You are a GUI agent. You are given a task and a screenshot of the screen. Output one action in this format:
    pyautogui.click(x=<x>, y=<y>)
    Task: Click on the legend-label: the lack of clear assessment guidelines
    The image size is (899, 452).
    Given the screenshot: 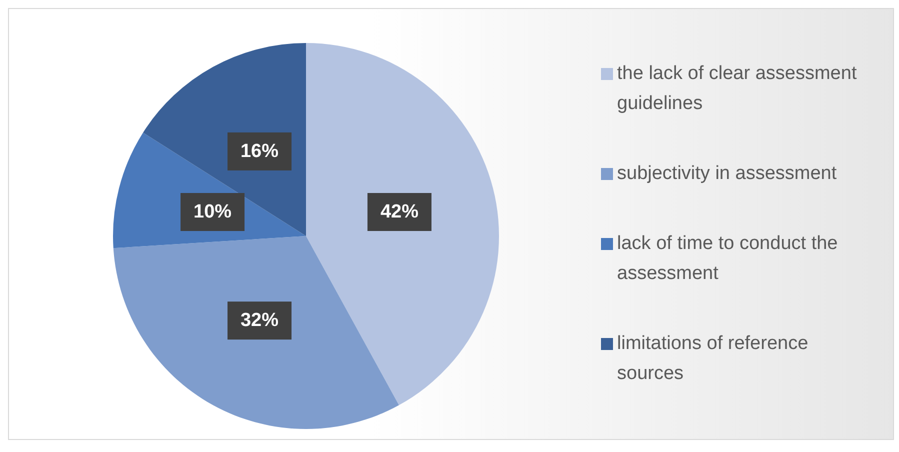 What is the action you would take?
    pyautogui.click(x=737, y=89)
    